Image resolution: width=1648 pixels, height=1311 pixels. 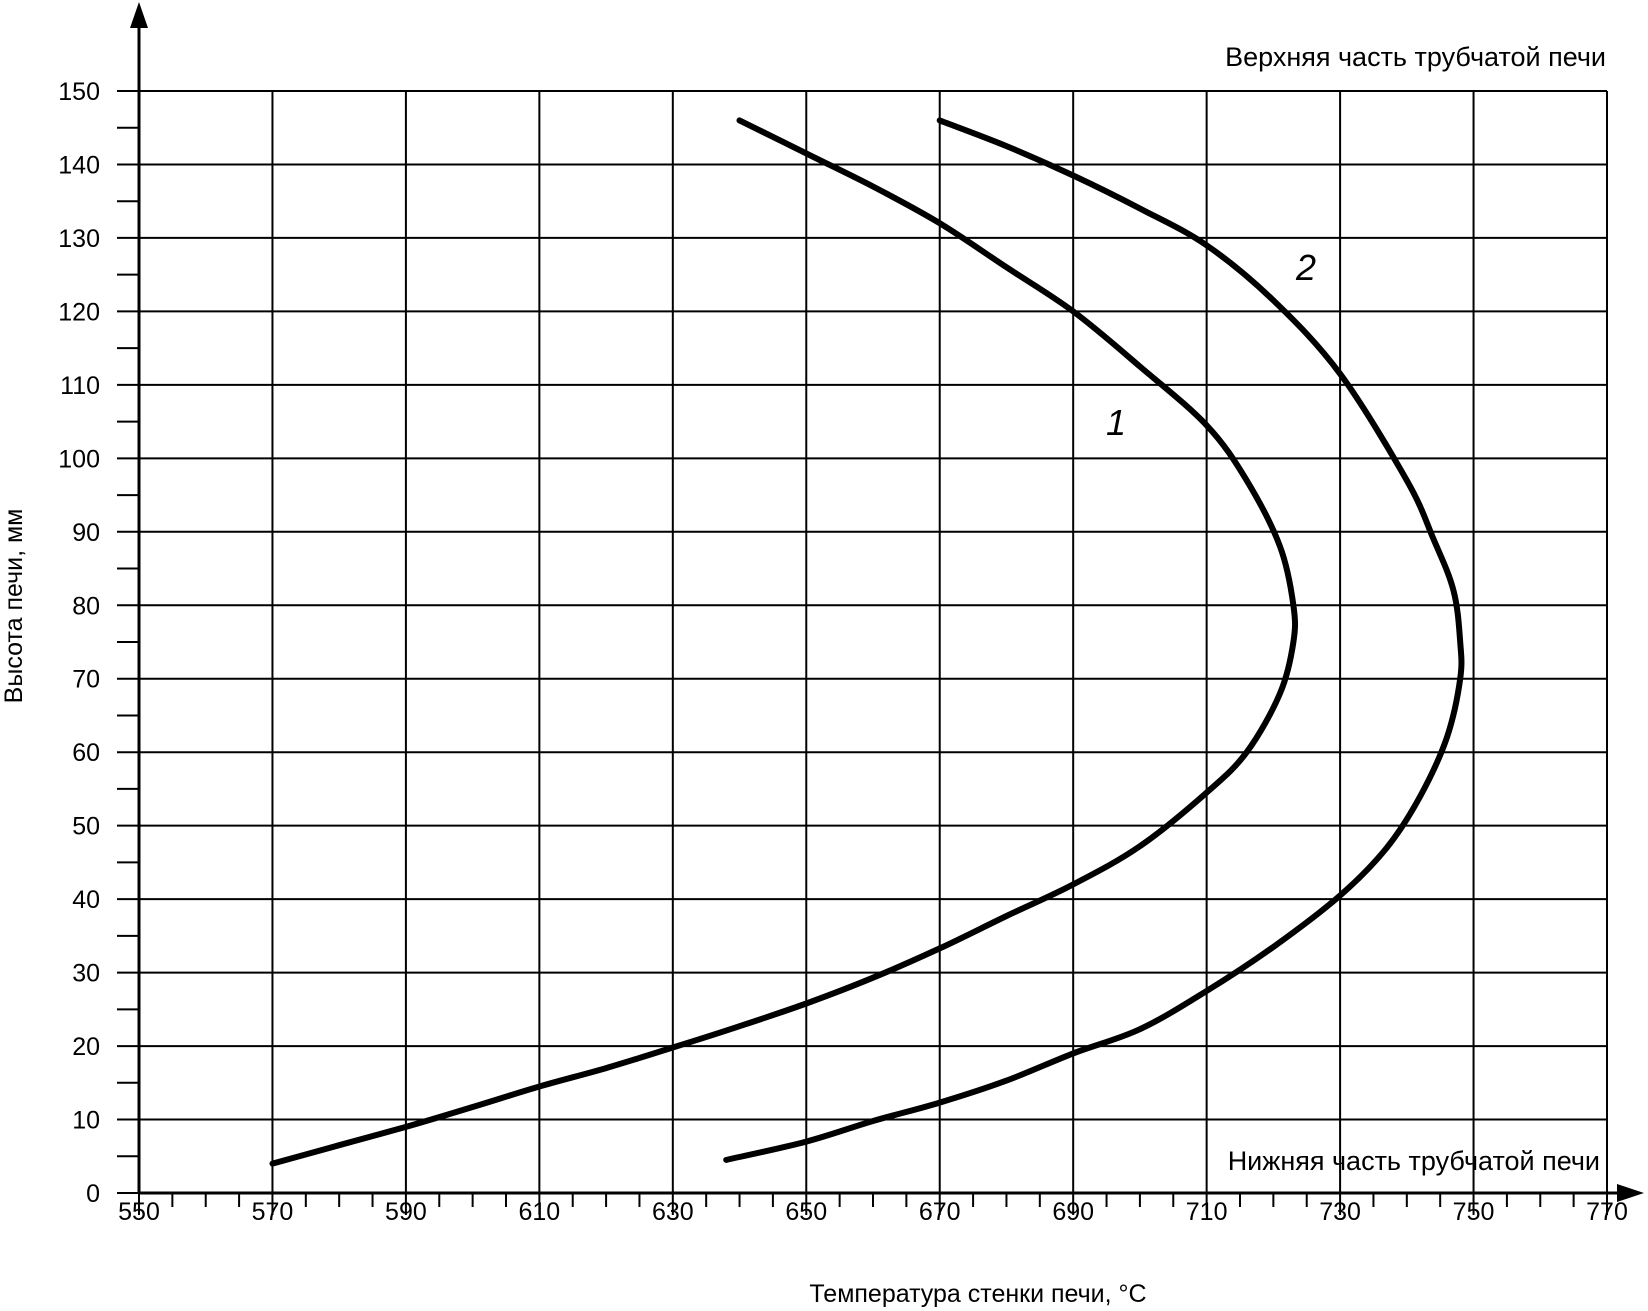 What do you see at coordinates (1340, 1212) in the screenshot?
I see `x-tick-label: 730` at bounding box center [1340, 1212].